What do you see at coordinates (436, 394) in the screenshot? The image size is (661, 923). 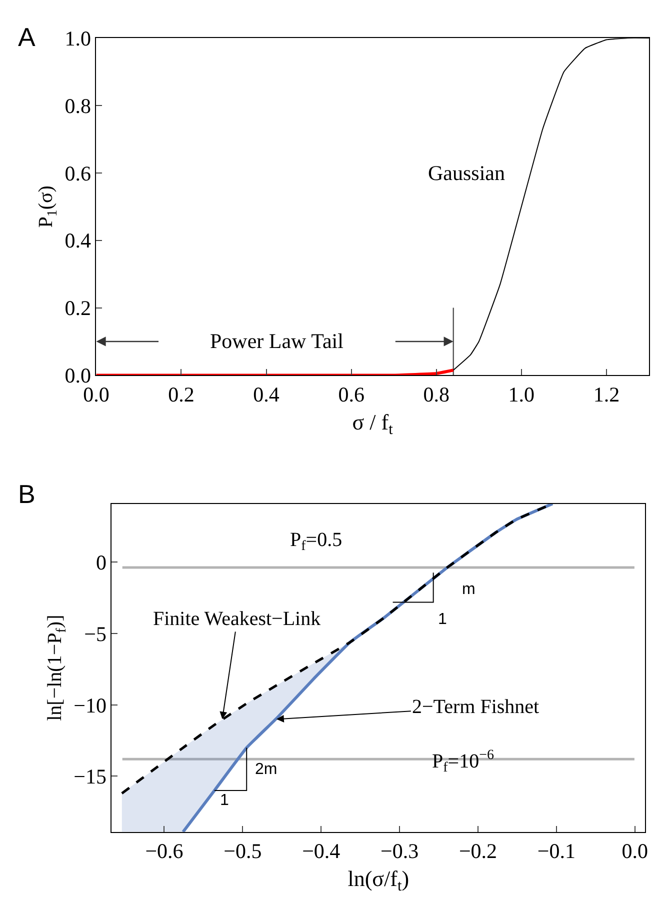 I see `x-tick-label: 0.8` at bounding box center [436, 394].